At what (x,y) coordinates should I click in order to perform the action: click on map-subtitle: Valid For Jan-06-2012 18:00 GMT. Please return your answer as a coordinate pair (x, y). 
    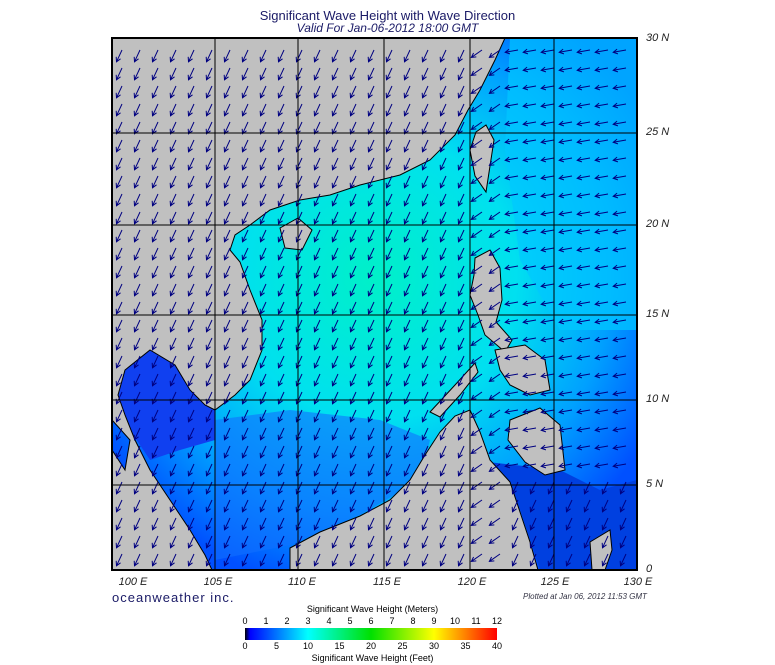
    Looking at the image, I should click on (387, 28).